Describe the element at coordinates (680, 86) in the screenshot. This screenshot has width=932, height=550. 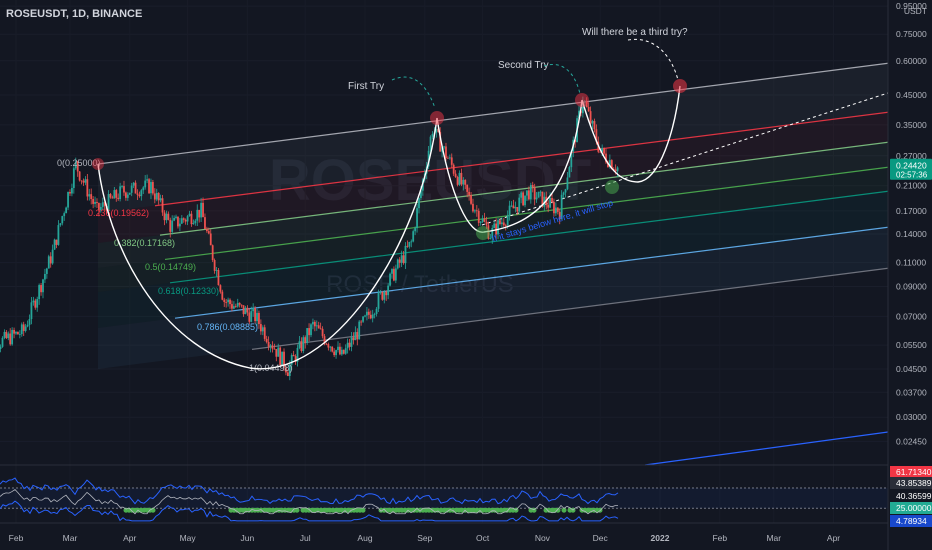
I see `third-try-marker` at that location.